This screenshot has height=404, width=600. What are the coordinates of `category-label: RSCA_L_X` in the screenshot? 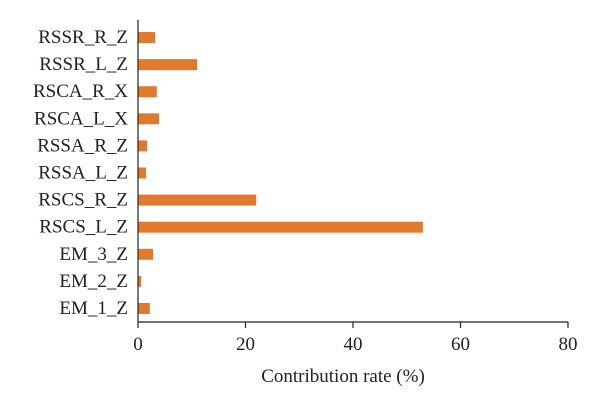 It's located at (81, 118).